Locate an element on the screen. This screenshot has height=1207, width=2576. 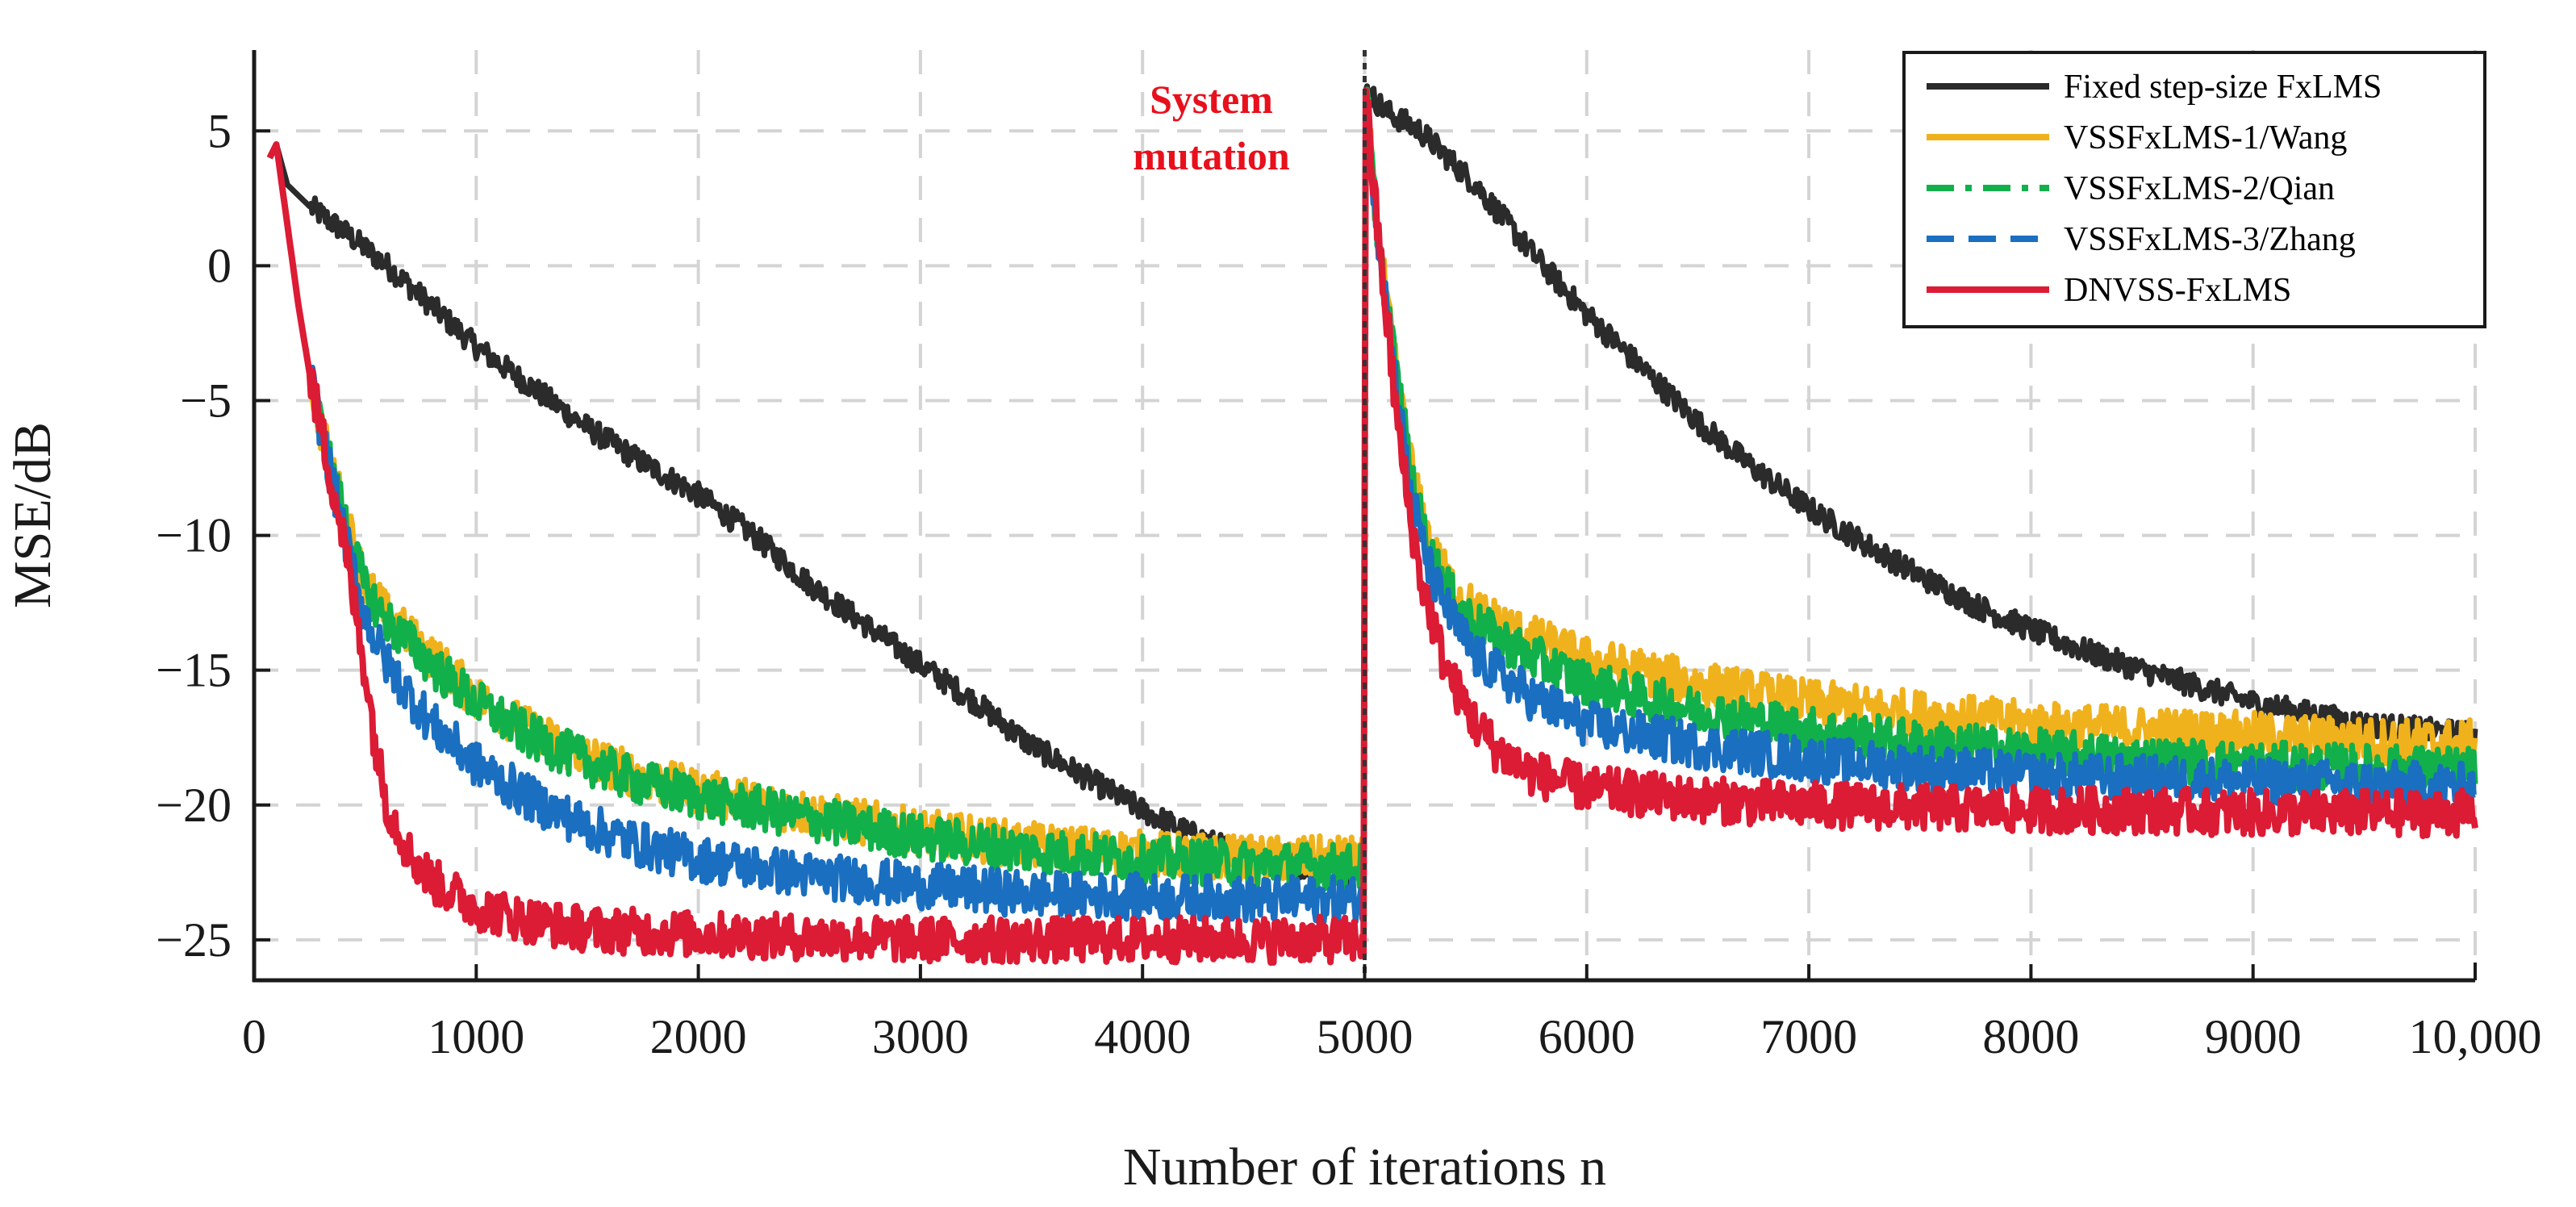
legend-label-1: VSSFxLMS-1/Wang is located at coordinates (2205, 138).